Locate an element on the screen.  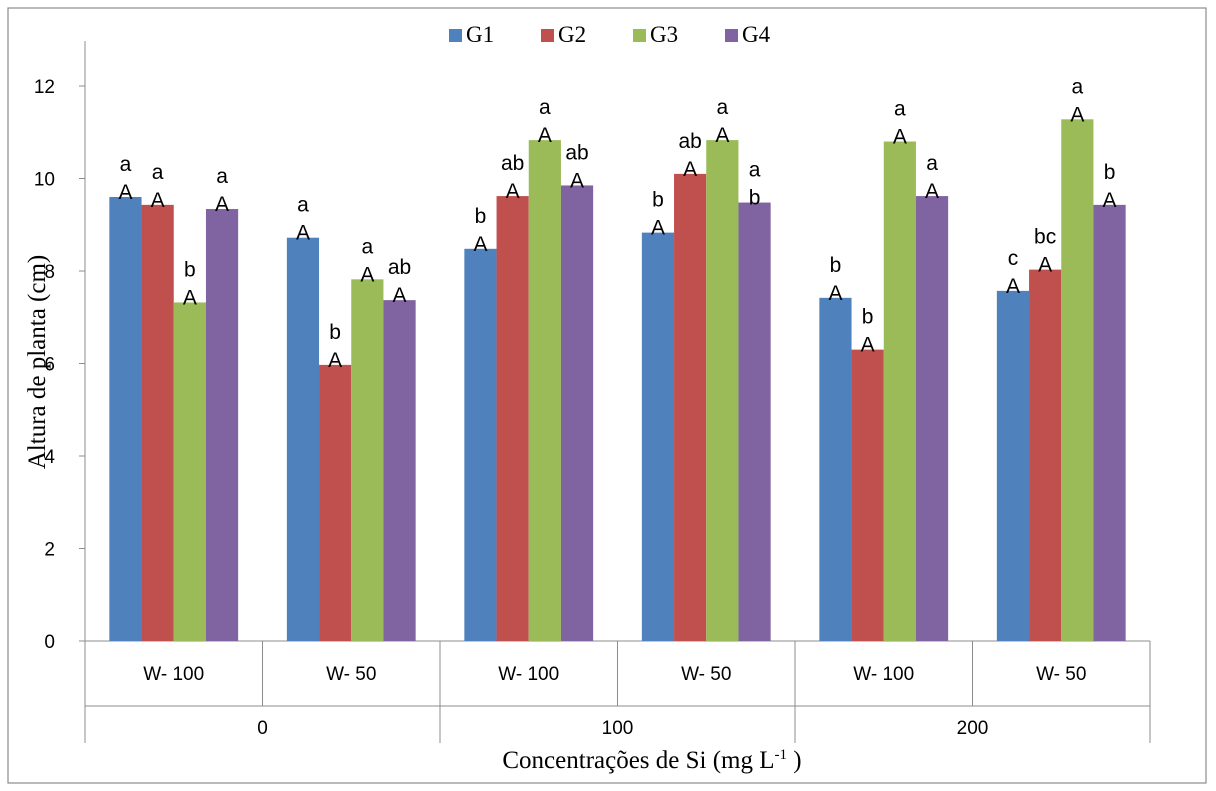
y-tick-label: 2 is located at coordinates (49, 550).